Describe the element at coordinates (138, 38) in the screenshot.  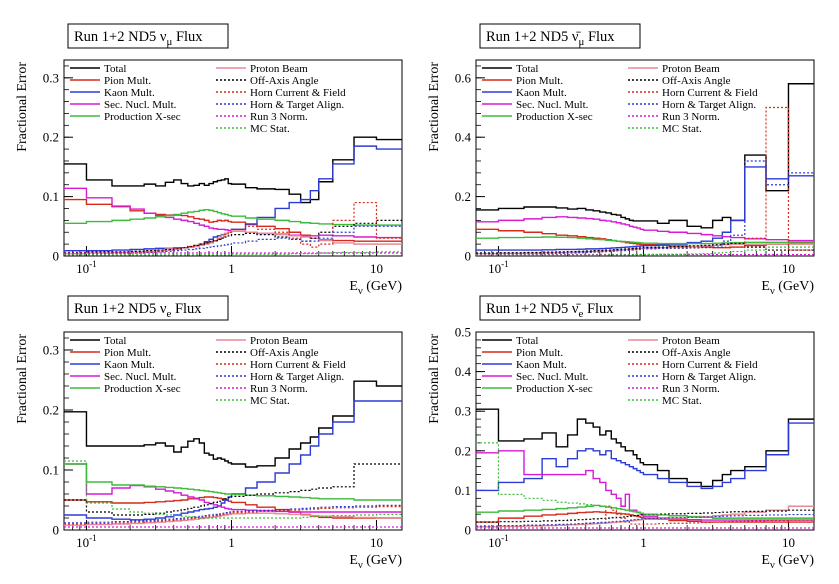
I see `chart-title: Run 1+2 ND5 νμ Flux` at that location.